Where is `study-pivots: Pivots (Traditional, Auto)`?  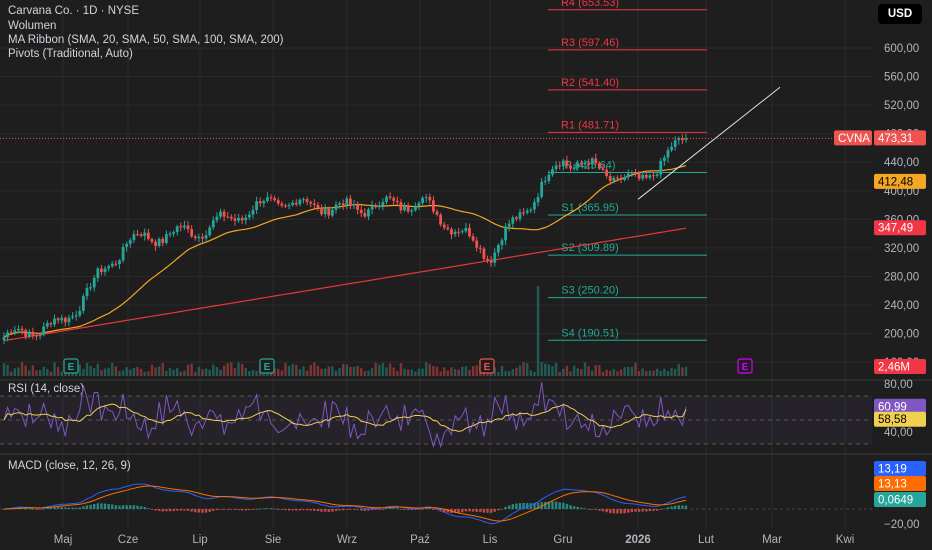
study-pivots: Pivots (Traditional, Auto) is located at coordinates (70, 54).